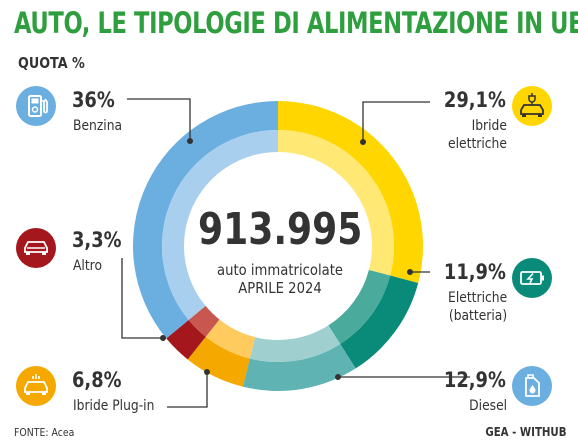  I want to click on slice-inner-ibride-elettriche, so click(336, 203).